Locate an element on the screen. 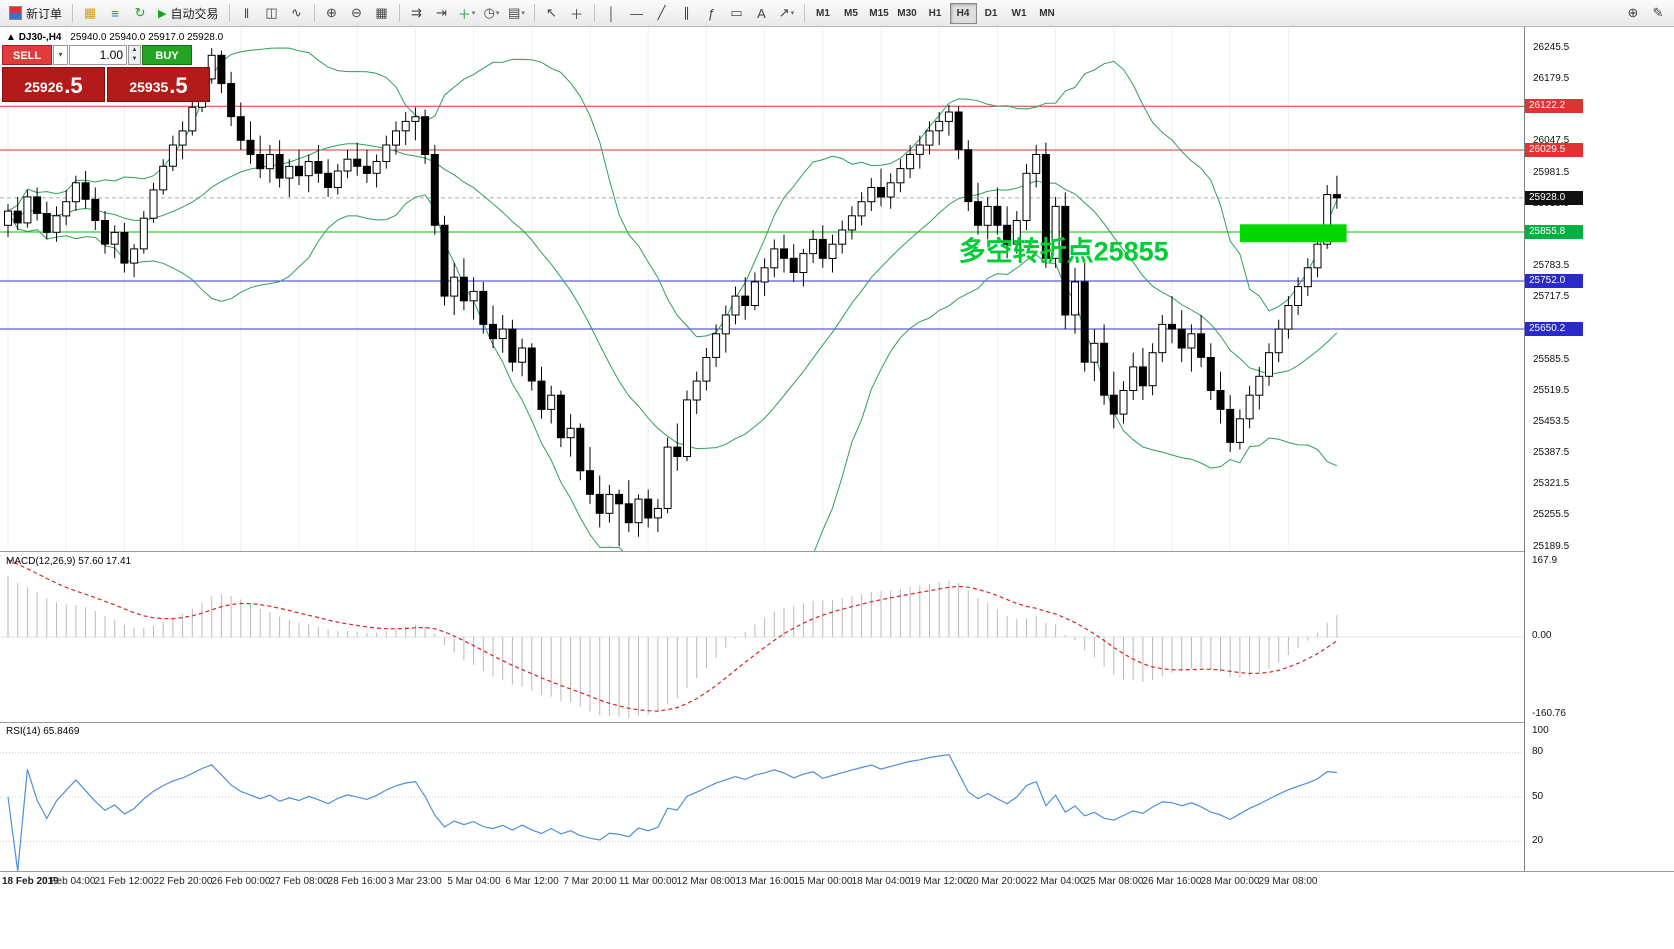  macd-label: MACD(12,26,9) 57.60 17.41 is located at coordinates (69, 561).